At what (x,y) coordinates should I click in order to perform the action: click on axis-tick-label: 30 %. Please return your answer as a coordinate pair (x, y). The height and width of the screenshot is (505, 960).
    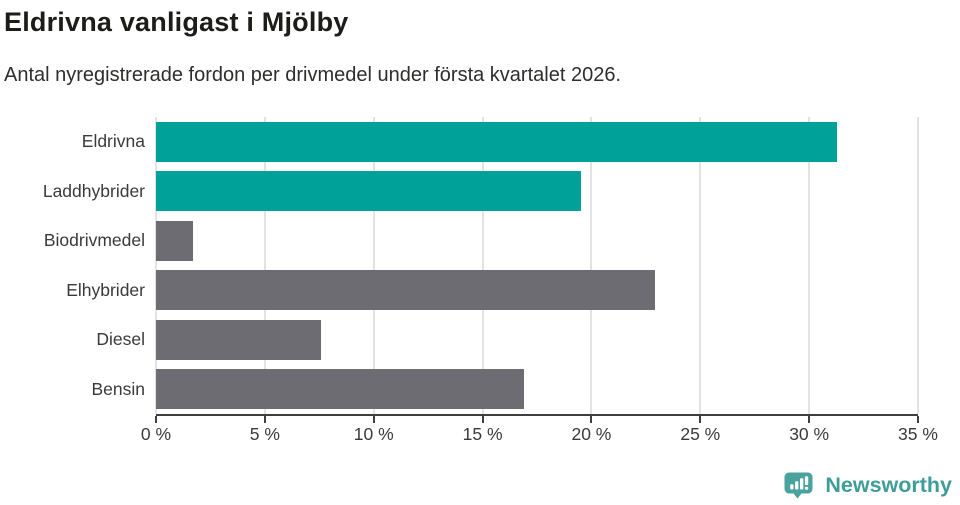
    Looking at the image, I should click on (809, 434).